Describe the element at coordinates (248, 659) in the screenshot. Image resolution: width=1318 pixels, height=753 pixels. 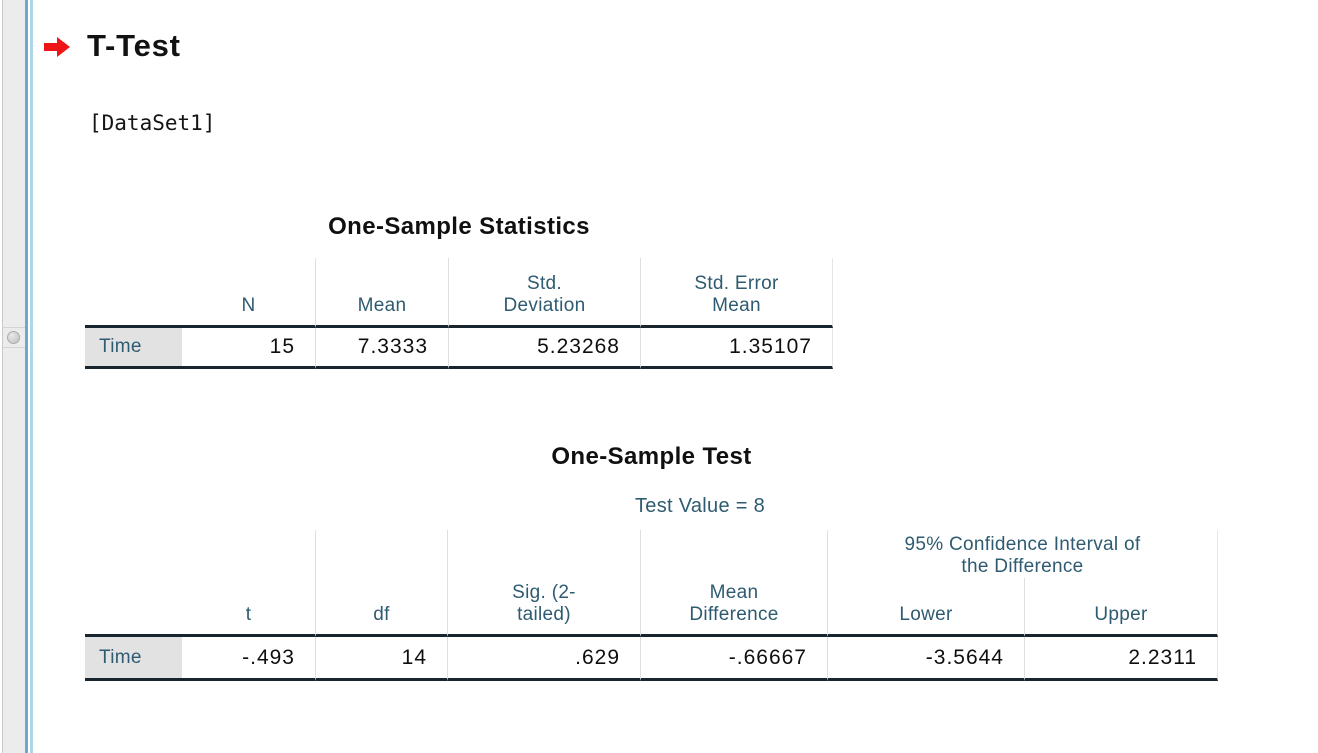
I see `cell-t: -.493` at that location.